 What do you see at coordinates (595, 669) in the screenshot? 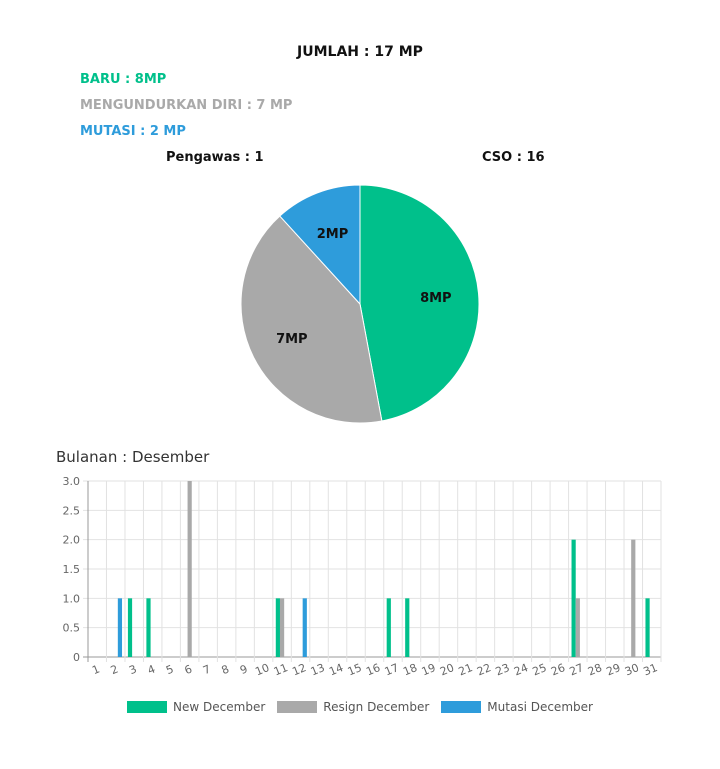
I see `x-tick-label: 28` at bounding box center [595, 669].